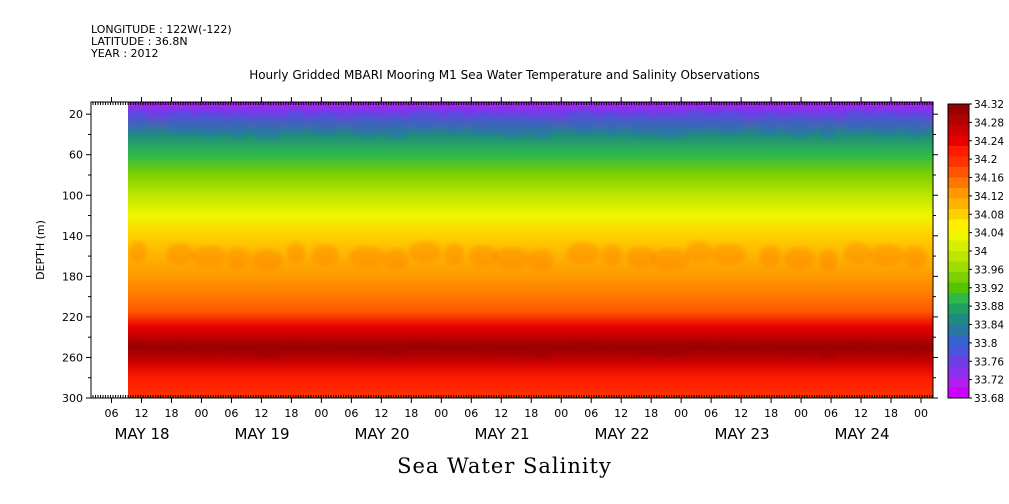  I want to click on y-axis-label: DEPTH (m), so click(40, 250).